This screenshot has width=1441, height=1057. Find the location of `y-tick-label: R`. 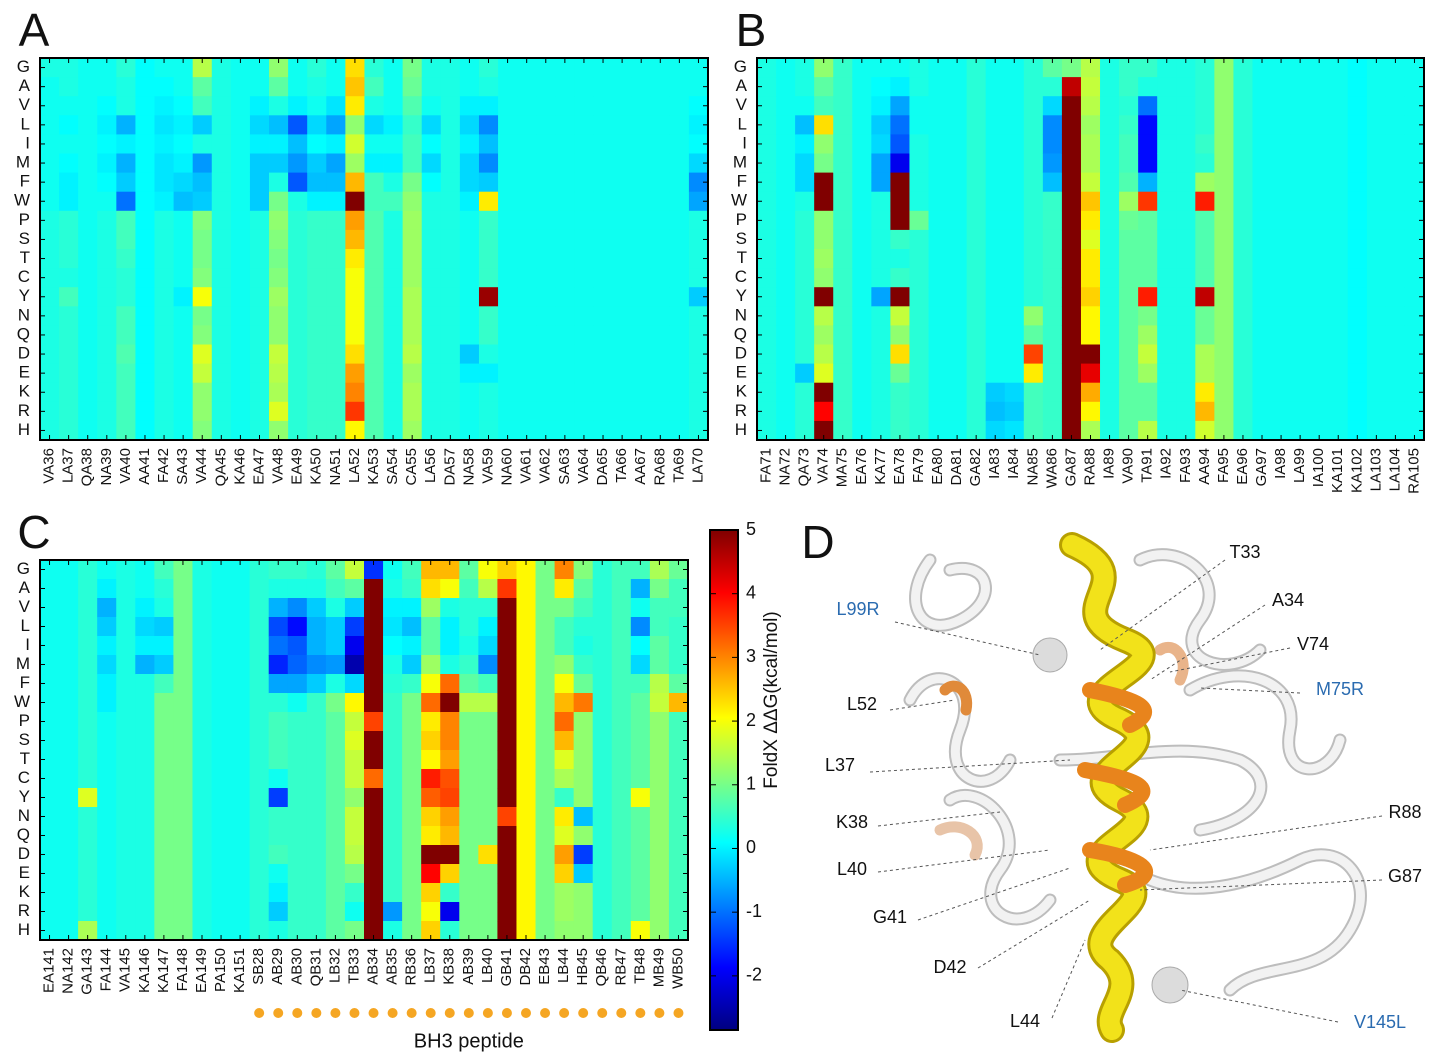

y-tick-label: R is located at coordinates (24, 410).